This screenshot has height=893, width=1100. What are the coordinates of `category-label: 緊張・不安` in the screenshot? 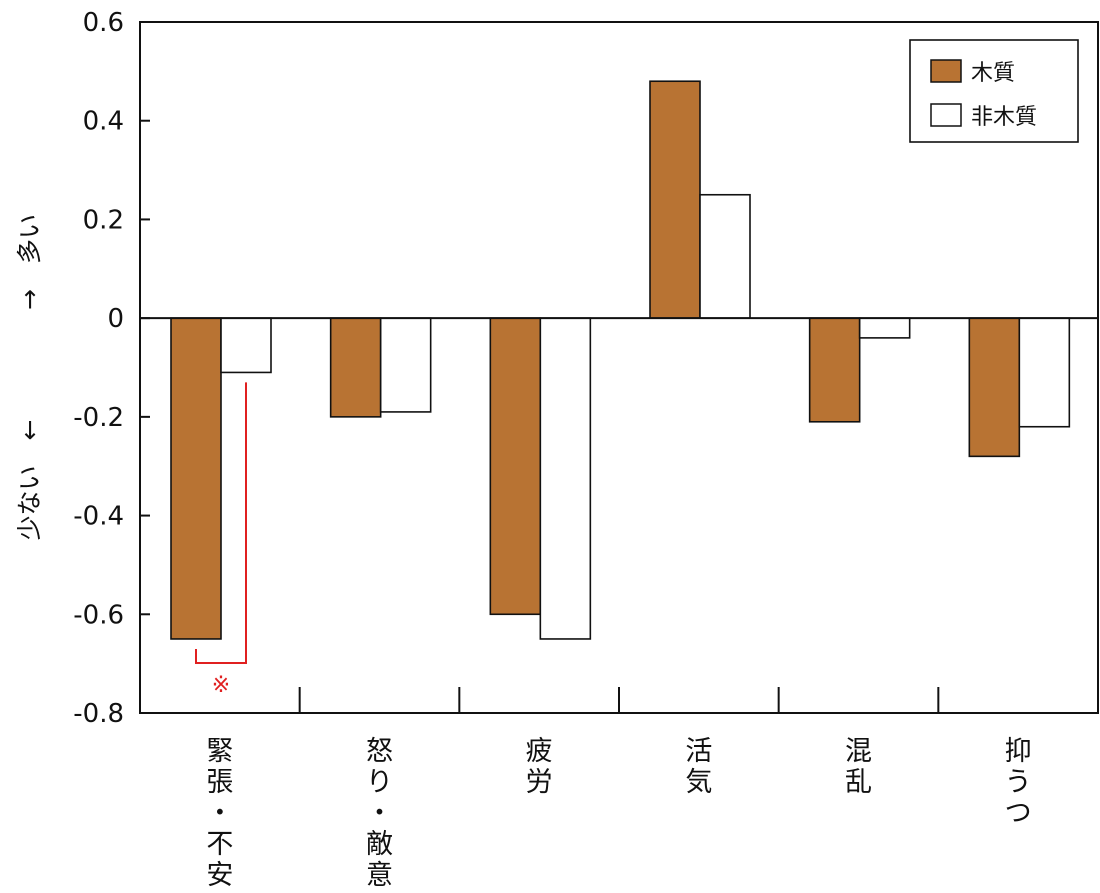 It's located at (219, 813).